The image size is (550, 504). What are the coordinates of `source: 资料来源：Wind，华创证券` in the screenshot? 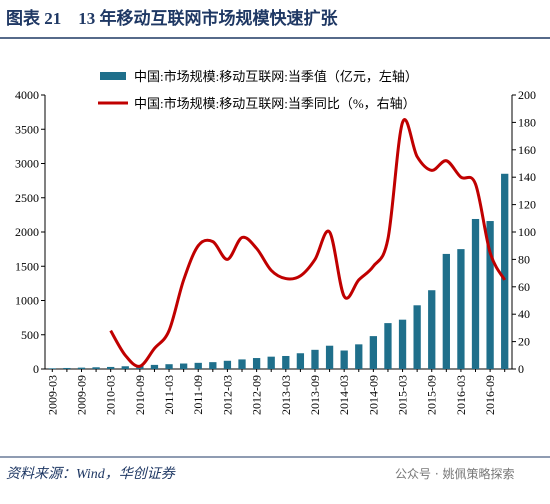 It's located at (91, 474).